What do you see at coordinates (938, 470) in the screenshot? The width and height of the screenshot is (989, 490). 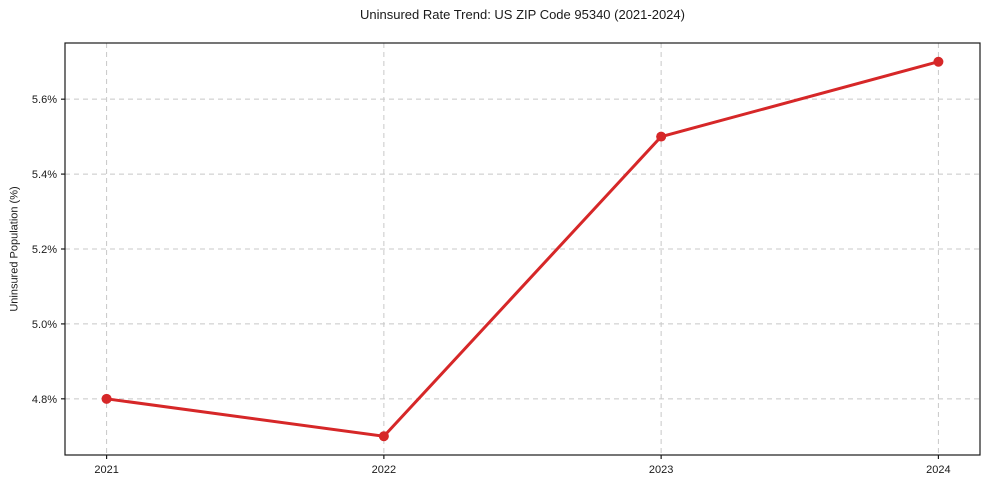 I see `x-tick-label: 2024` at bounding box center [938, 470].